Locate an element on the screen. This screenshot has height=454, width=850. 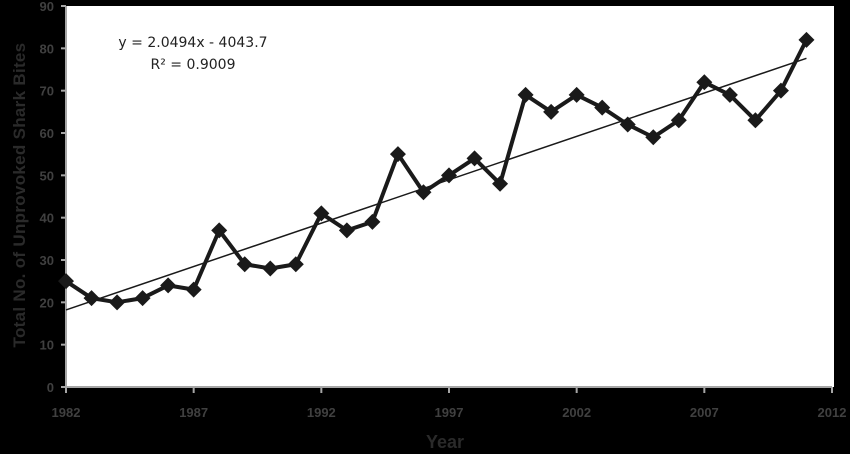
y-tick-label: 80 is located at coordinates (47, 48).